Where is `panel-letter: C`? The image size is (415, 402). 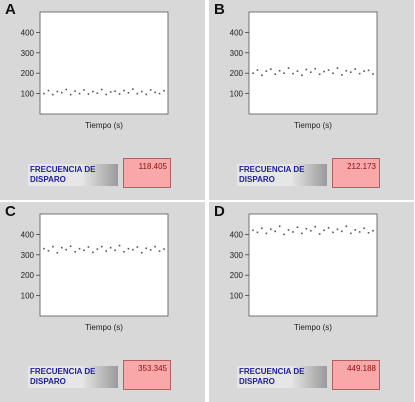 panel-letter: C is located at coordinates (10, 211).